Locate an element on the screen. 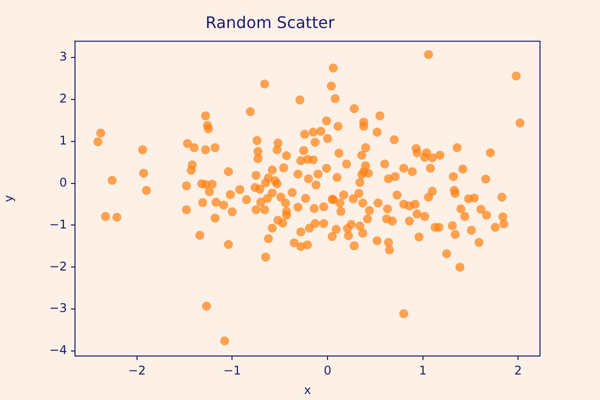 This screenshot has height=400, width=600. y-tick-label: 3 is located at coordinates (63, 57).